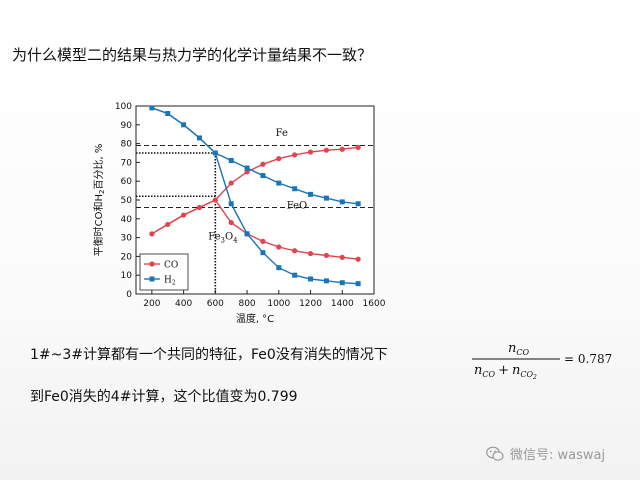 The height and width of the screenshot is (480, 640). I want to click on watermark-text: 微信号: waswaj, so click(558, 455).